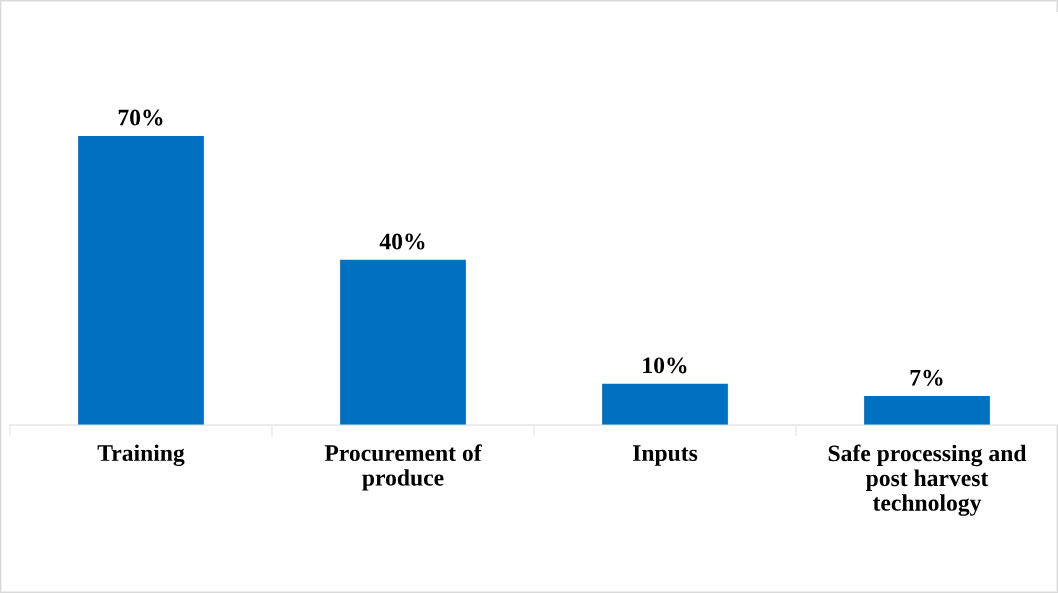  What do you see at coordinates (926, 377) in the screenshot?
I see `data-label: 7%` at bounding box center [926, 377].